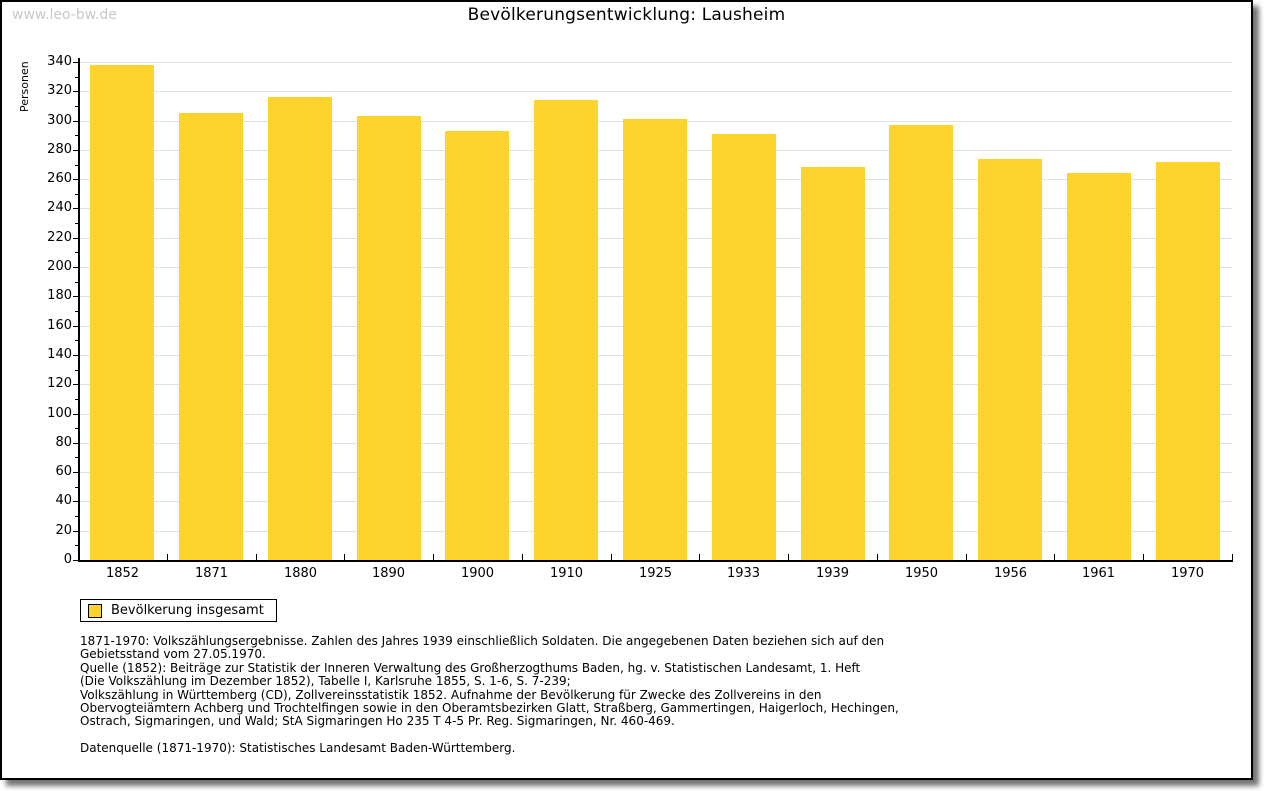  What do you see at coordinates (59, 90) in the screenshot?
I see `y-tick-label-320: 320` at bounding box center [59, 90].